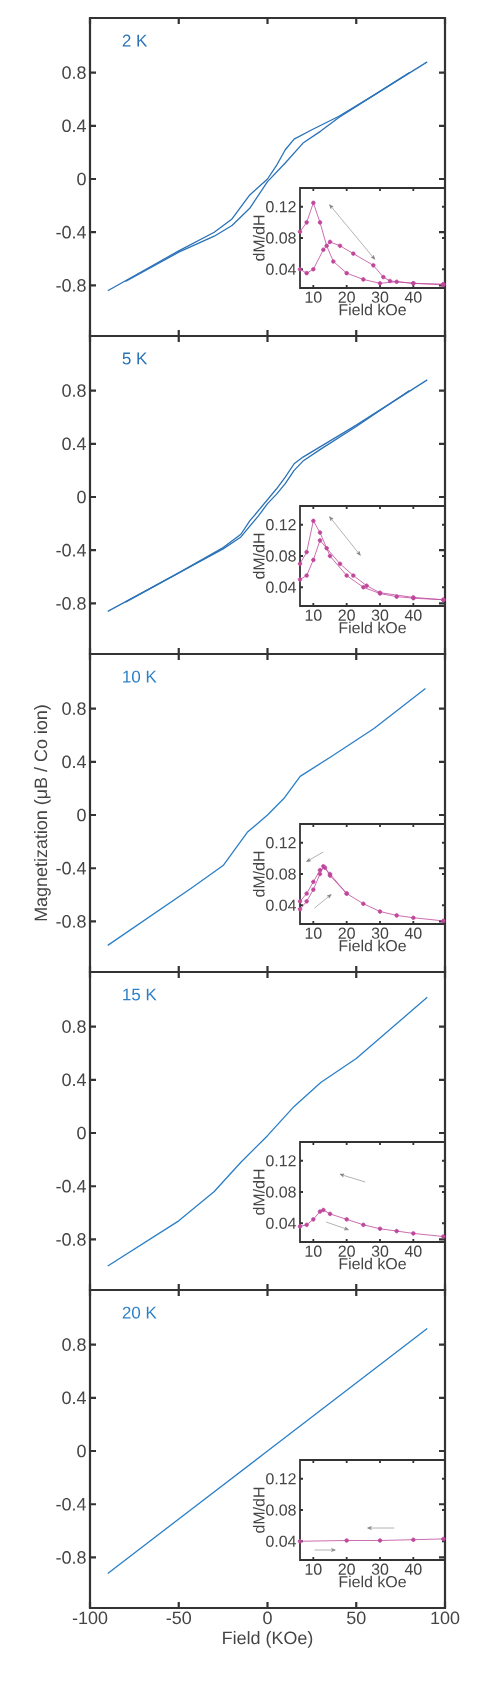 The height and width of the screenshot is (1682, 483). I want to click on text: 10 K, so click(140, 676).